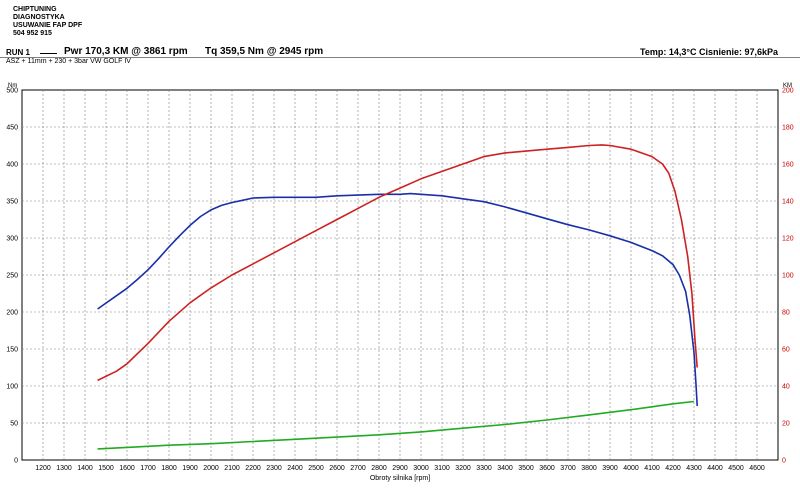 The width and height of the screenshot is (800, 500). Describe the element at coordinates (12, 91) in the screenshot. I see `y-left-tick-label: 500` at that location.